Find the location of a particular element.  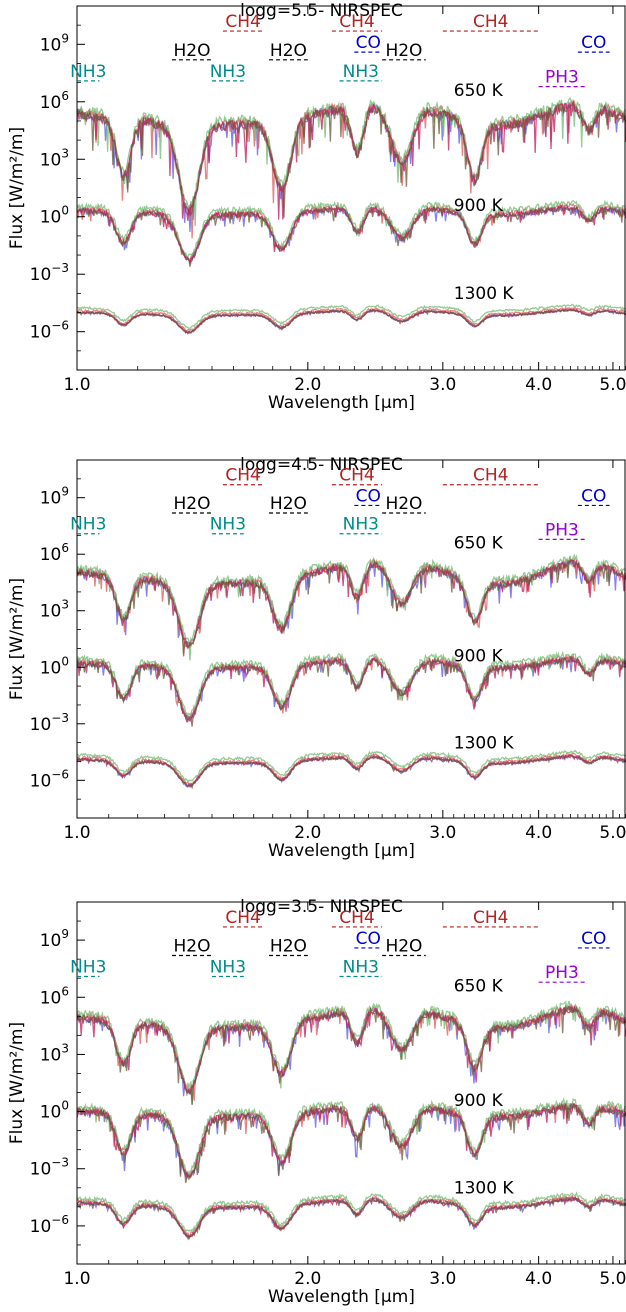

chart-title: logg=4.5- NIRSPEC is located at coordinates (321, 465).